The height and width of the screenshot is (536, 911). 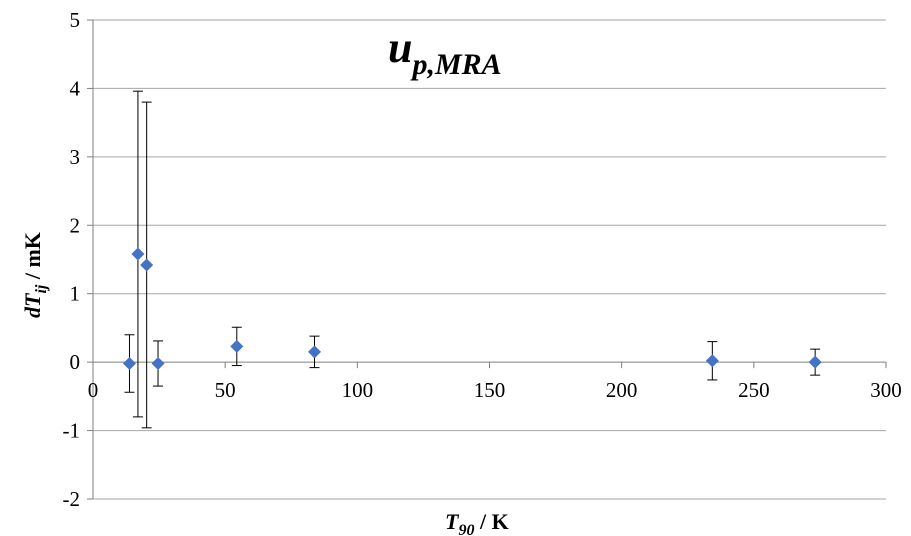 I want to click on x-tick-labels: 0 50 100 150 200 250 300, so click(x=495, y=390).